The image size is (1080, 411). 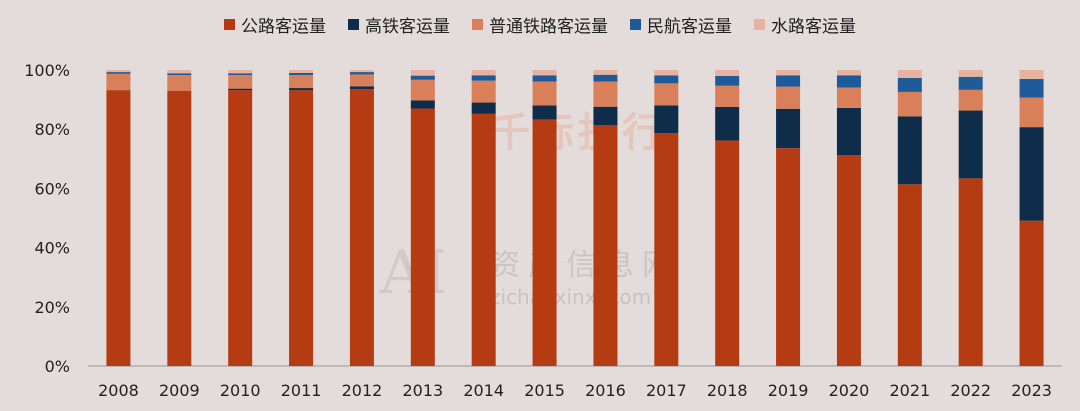 I want to click on y-tick-label: 20%, so click(x=52, y=307).